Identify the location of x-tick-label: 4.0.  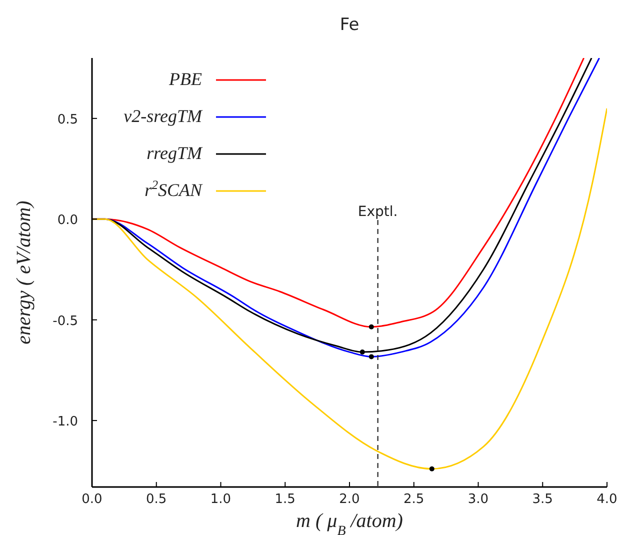
(607, 499).